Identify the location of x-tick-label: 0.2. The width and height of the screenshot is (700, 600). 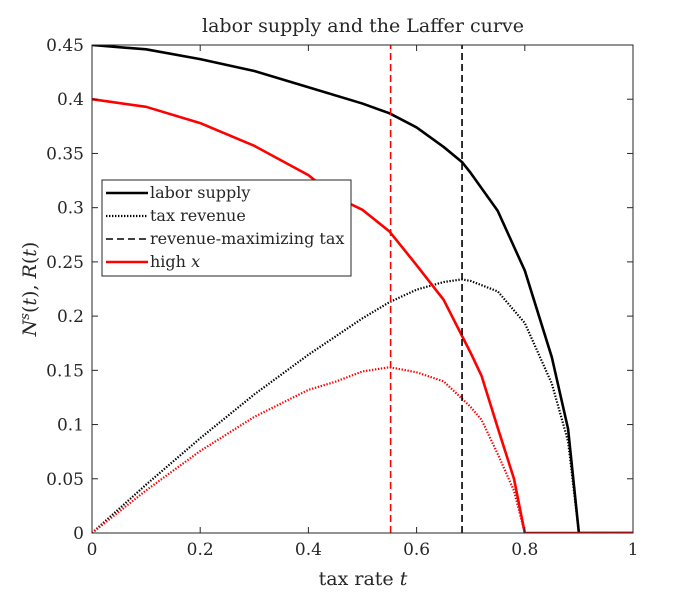
(200, 550).